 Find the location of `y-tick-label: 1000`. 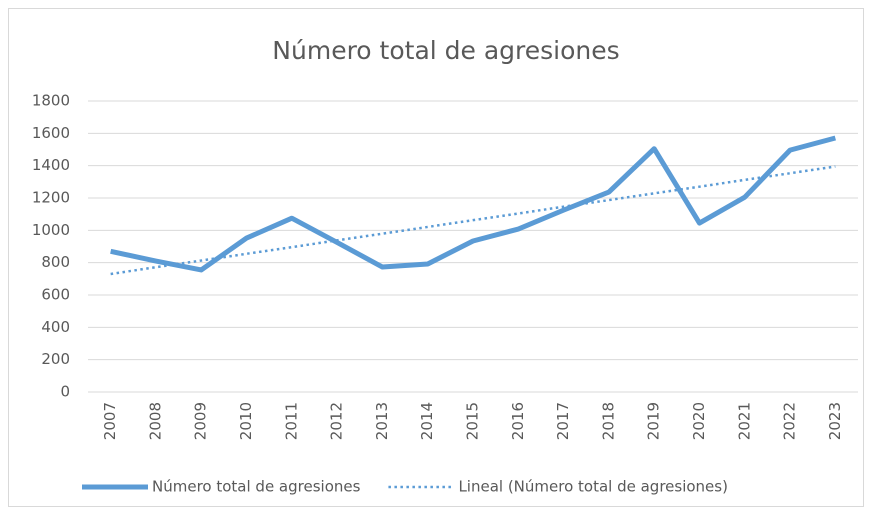

y-tick-label: 1000 is located at coordinates (51, 230).